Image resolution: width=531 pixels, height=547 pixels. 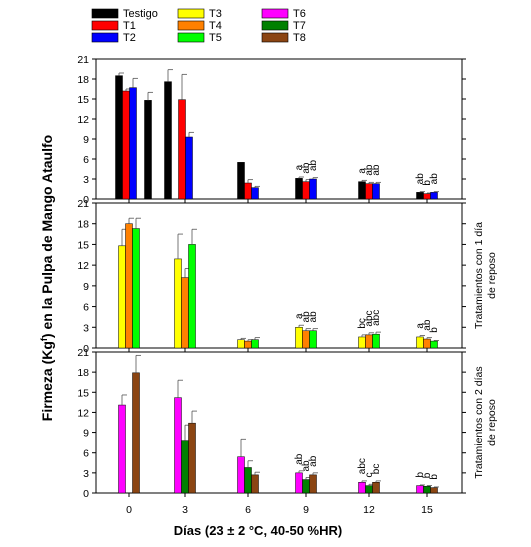 I want to click on legend-item-t8: T8, so click(x=283, y=38).